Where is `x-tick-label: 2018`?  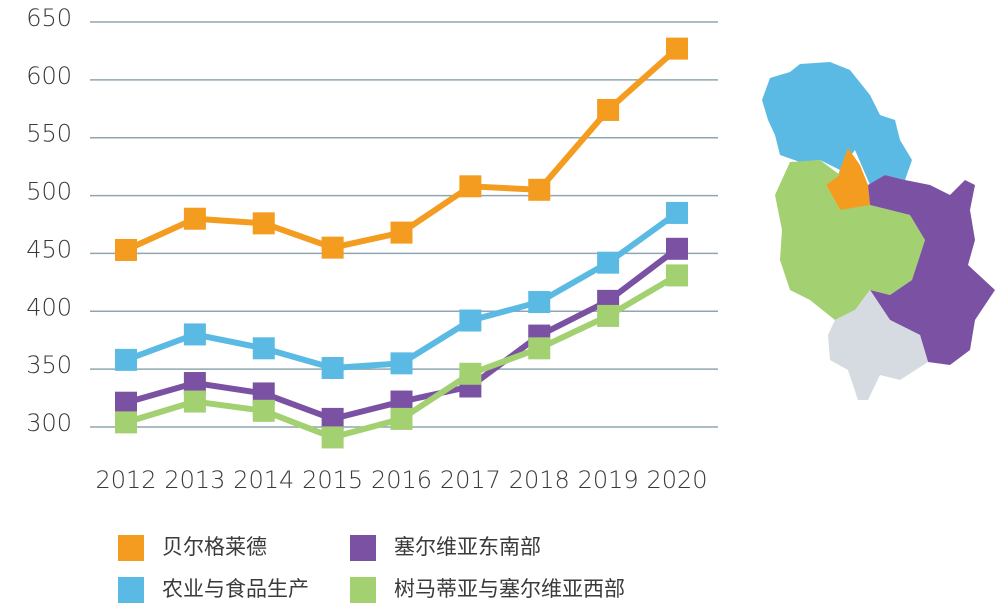
x-tick-label: 2018 is located at coordinates (539, 480).